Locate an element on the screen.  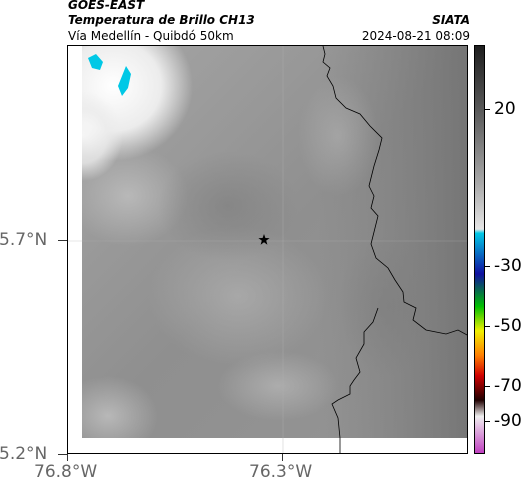
colorbar-label-minus-30: -30 is located at coordinates (508, 266).